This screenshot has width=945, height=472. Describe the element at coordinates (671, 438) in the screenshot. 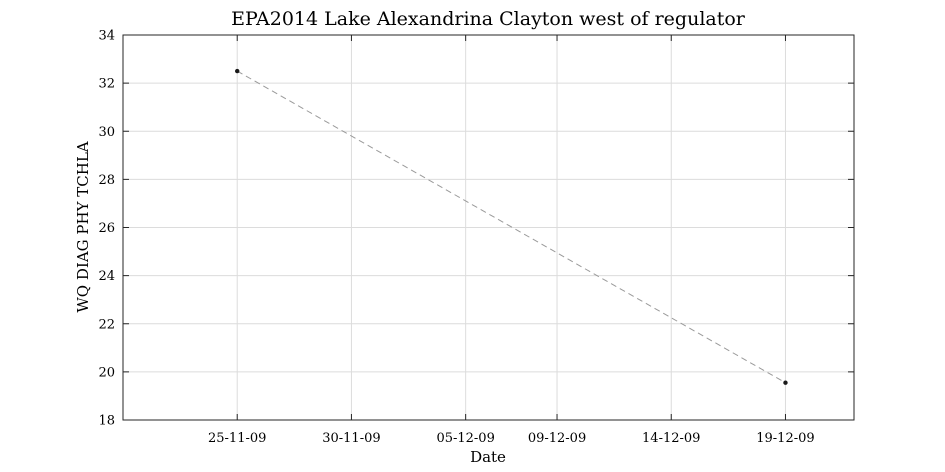

I see `x-tick-label: 14-12-09` at that location.